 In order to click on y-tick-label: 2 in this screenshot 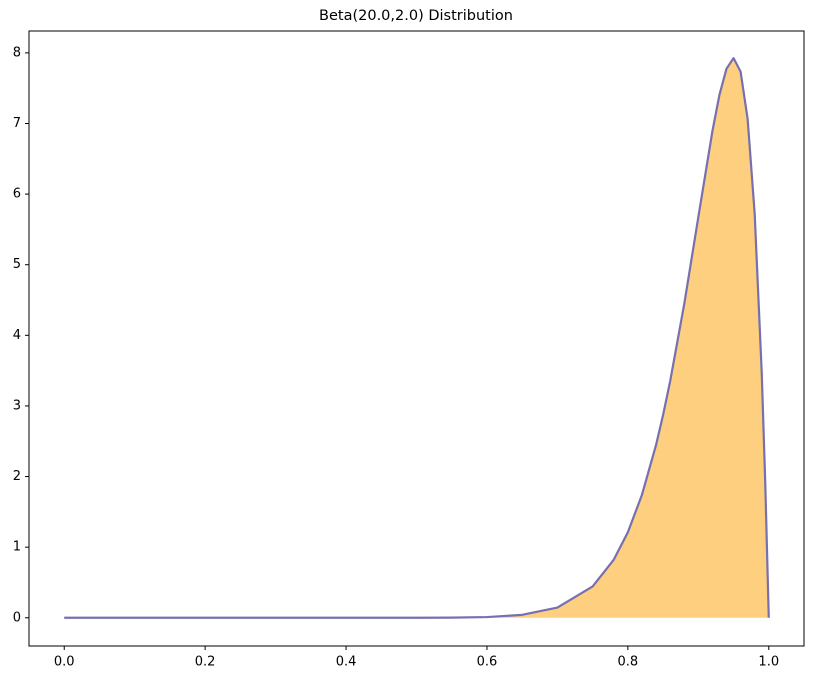, I will do `click(17, 476)`.